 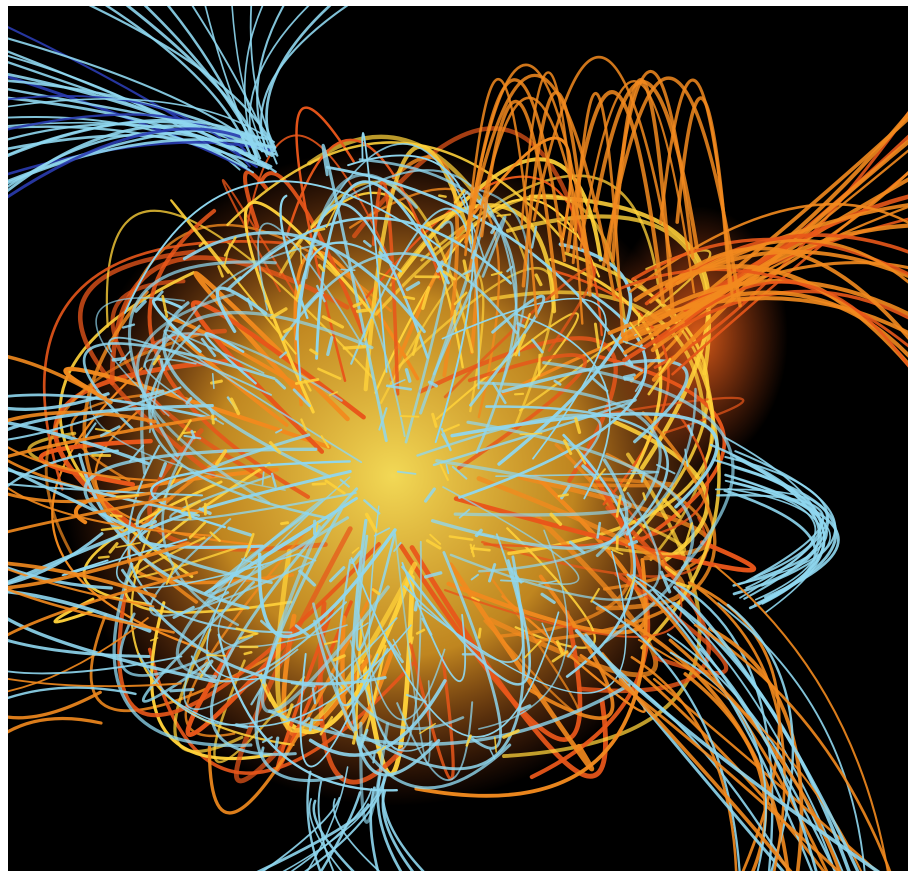 I want to click on open-field-line-upper-left, so click(x=133, y=156).